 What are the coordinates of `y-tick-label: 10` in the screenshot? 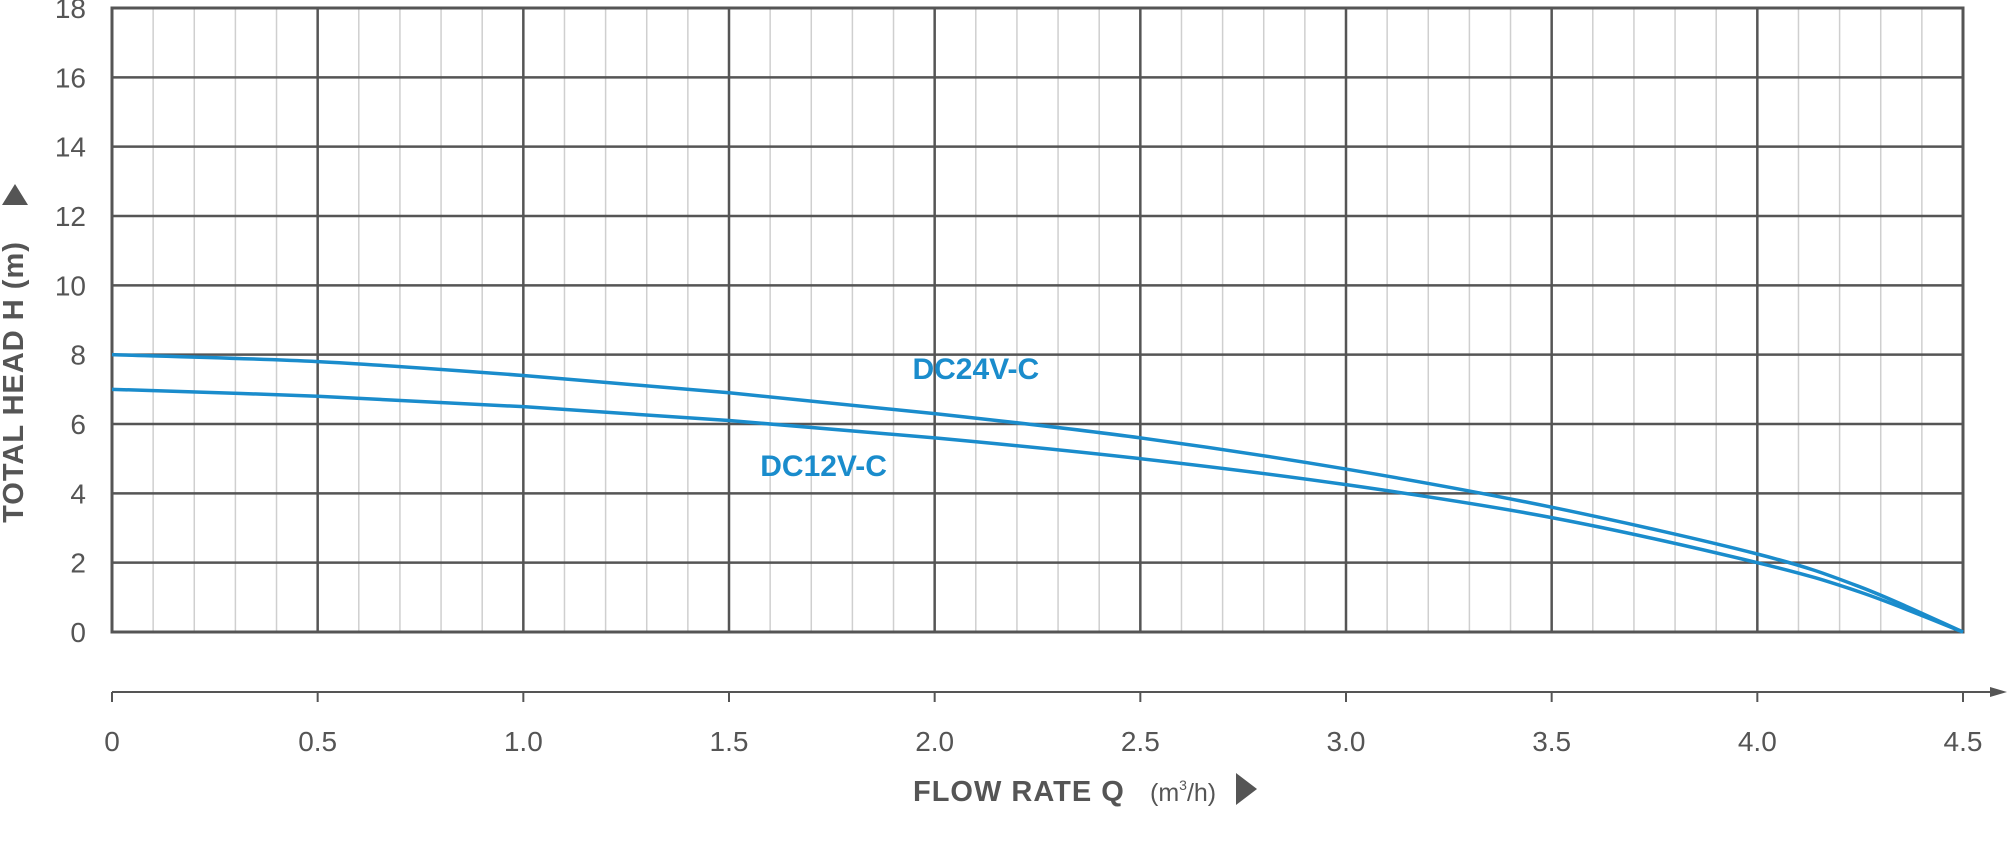 It's located at (70, 285).